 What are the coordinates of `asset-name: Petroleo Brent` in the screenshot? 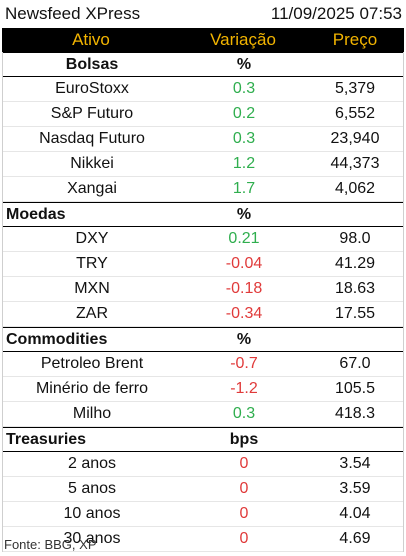 It's located at (92, 363).